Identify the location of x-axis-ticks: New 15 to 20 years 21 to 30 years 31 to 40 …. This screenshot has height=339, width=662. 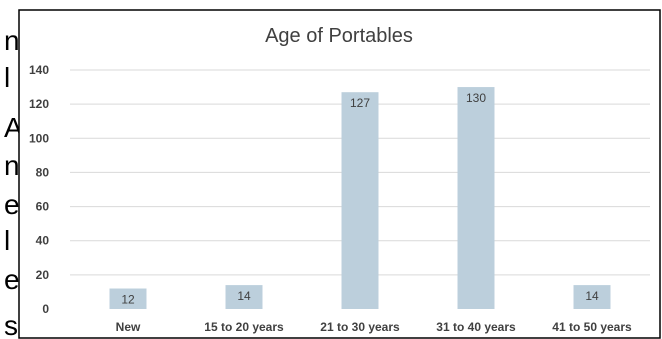
(374, 327).